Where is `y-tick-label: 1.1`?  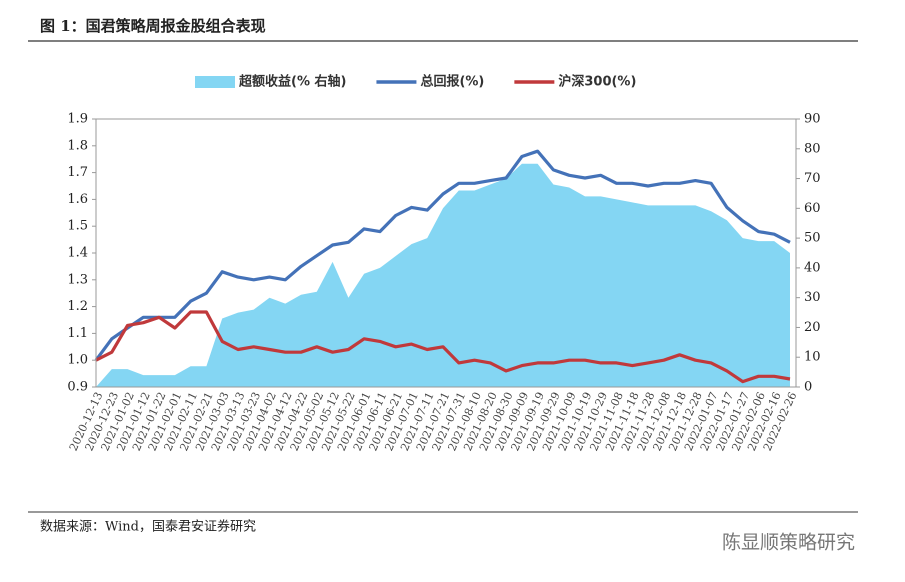
y-tick-label: 1.1 is located at coordinates (77, 333).